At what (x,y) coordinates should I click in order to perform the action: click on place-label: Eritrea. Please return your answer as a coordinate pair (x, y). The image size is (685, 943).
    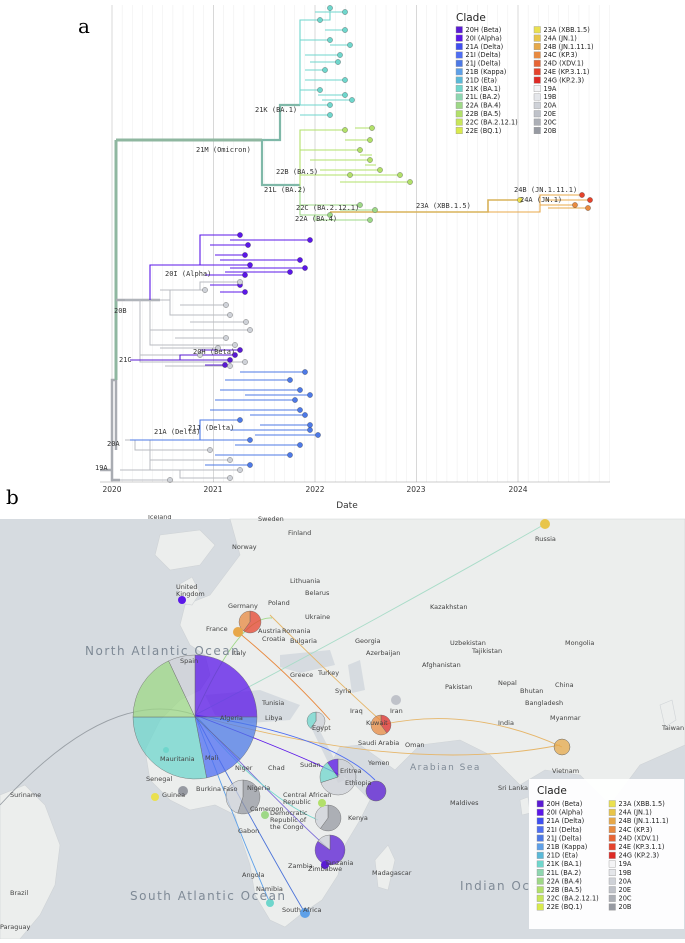
    Looking at the image, I should click on (351, 771).